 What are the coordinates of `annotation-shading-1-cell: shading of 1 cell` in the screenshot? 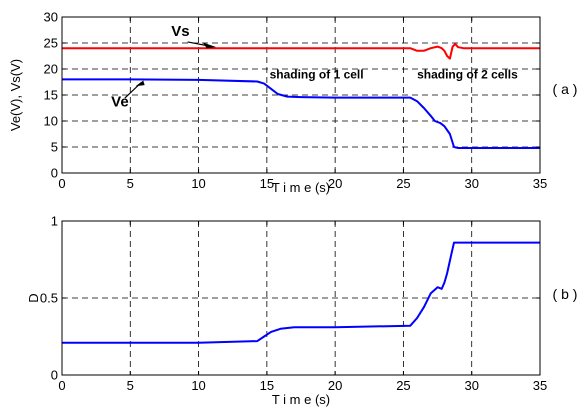 It's located at (317, 74).